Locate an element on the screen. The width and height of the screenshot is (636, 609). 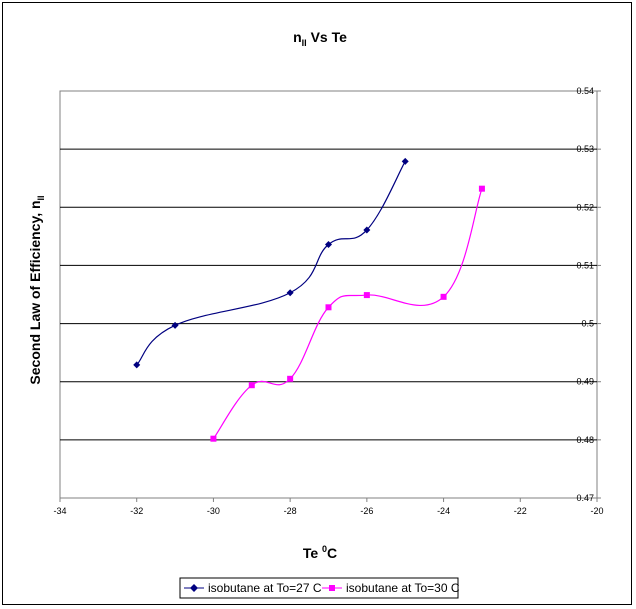
y-tick-label: 0.51 is located at coordinates (585, 265).